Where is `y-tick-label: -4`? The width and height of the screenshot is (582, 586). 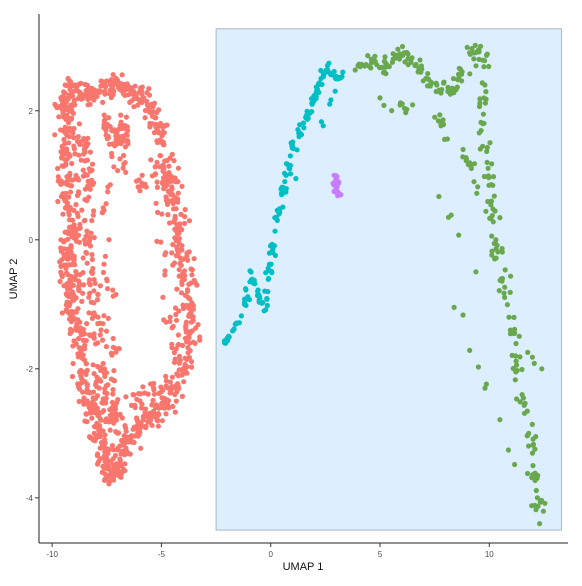 y-tick-label: -4 is located at coordinates (30, 498).